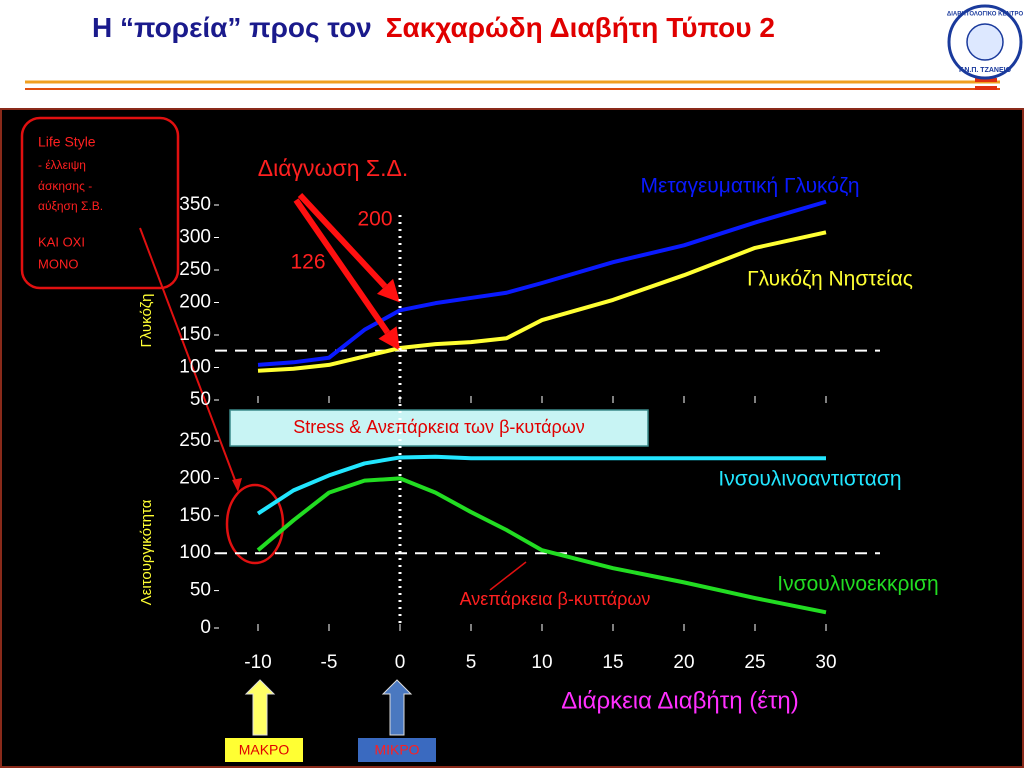 The image size is (1024, 768). Describe the element at coordinates (471, 662) in the screenshot. I see `x-tick-label: 5` at that location.